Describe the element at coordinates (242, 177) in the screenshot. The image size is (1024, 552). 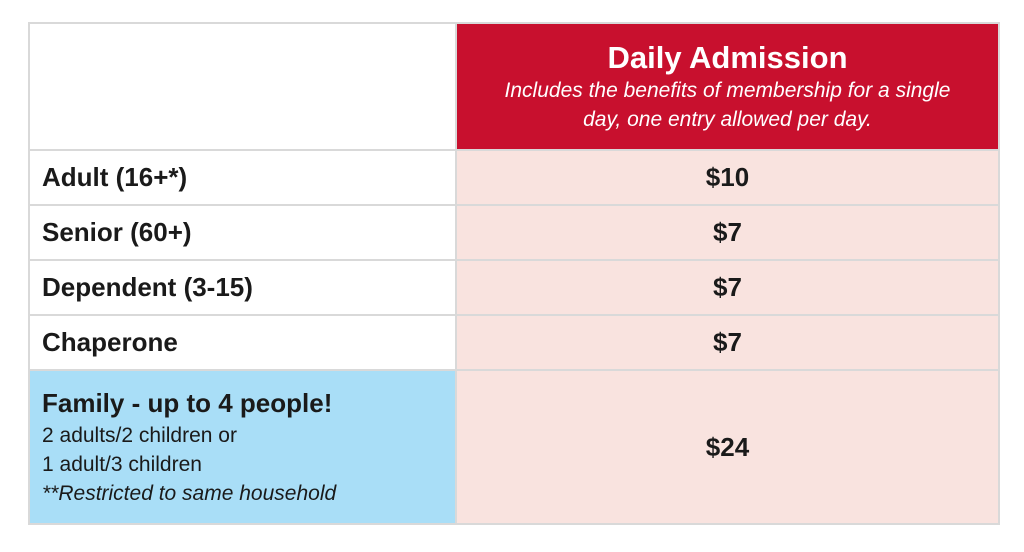
I see `row-label-adult: Adult (16+*)` at that location.